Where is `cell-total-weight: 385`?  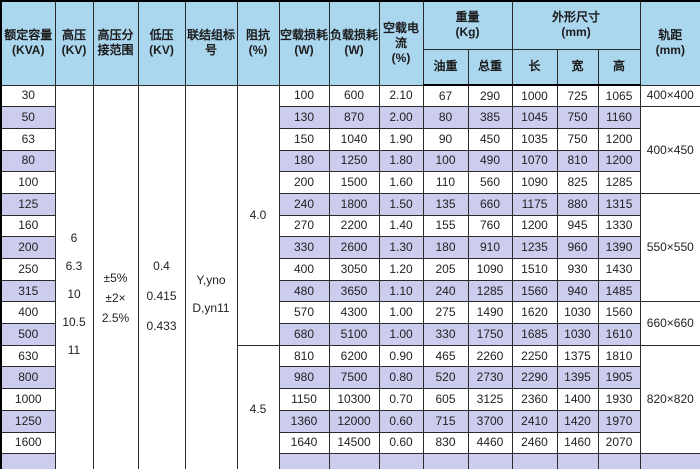 cell-total-weight: 385 is located at coordinates (490, 117).